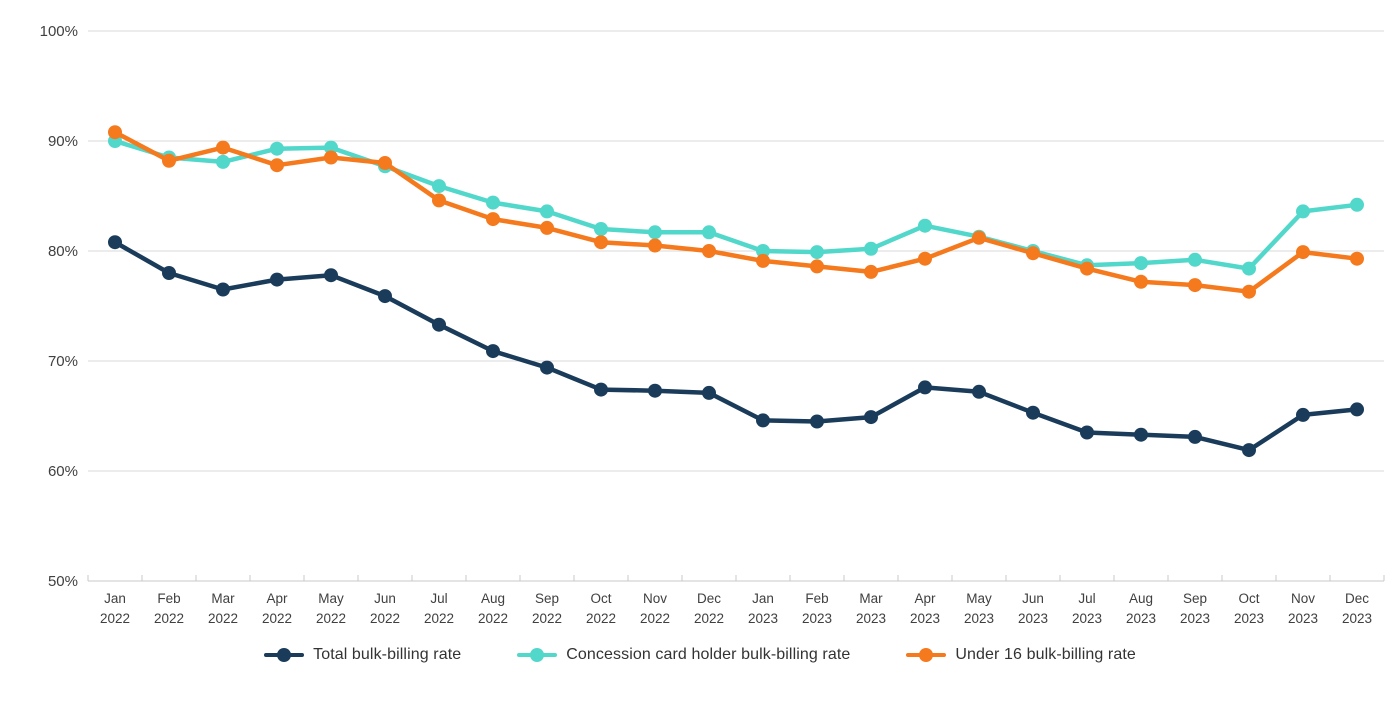 This screenshot has height=703, width=1400. I want to click on data-point-under-16-bulk-billing-rate-Jun-2023, so click(1033, 253).